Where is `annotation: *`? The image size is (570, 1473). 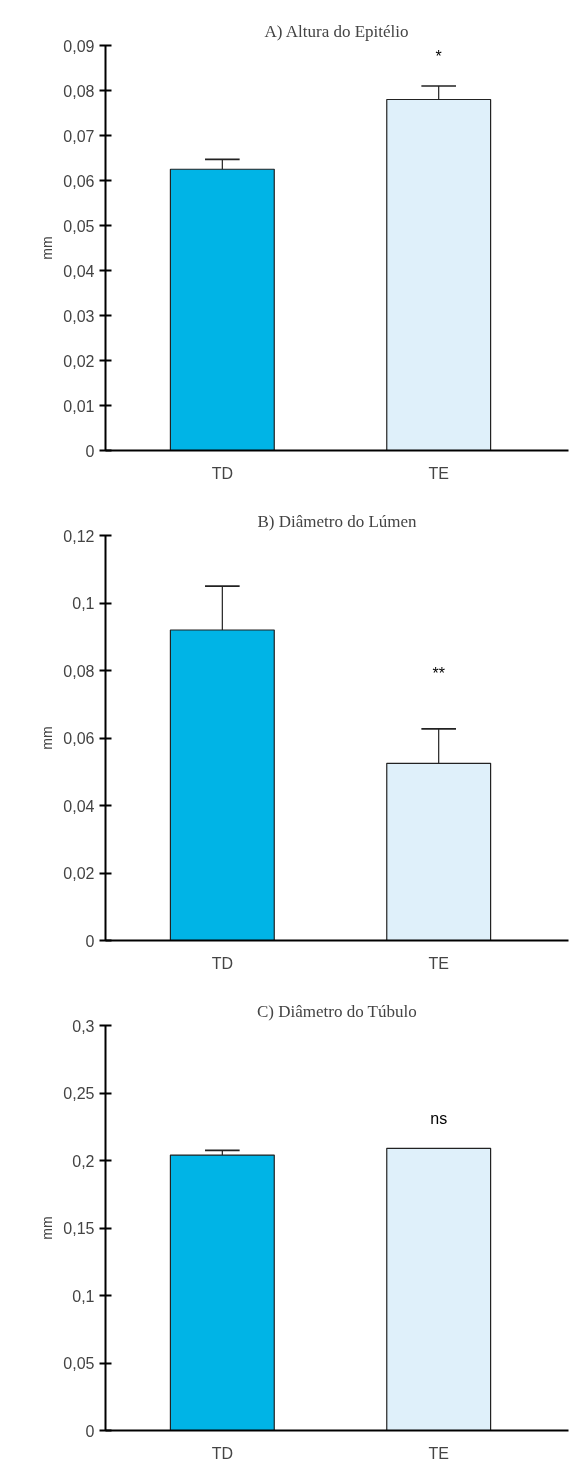 annotation: * is located at coordinates (438, 56).